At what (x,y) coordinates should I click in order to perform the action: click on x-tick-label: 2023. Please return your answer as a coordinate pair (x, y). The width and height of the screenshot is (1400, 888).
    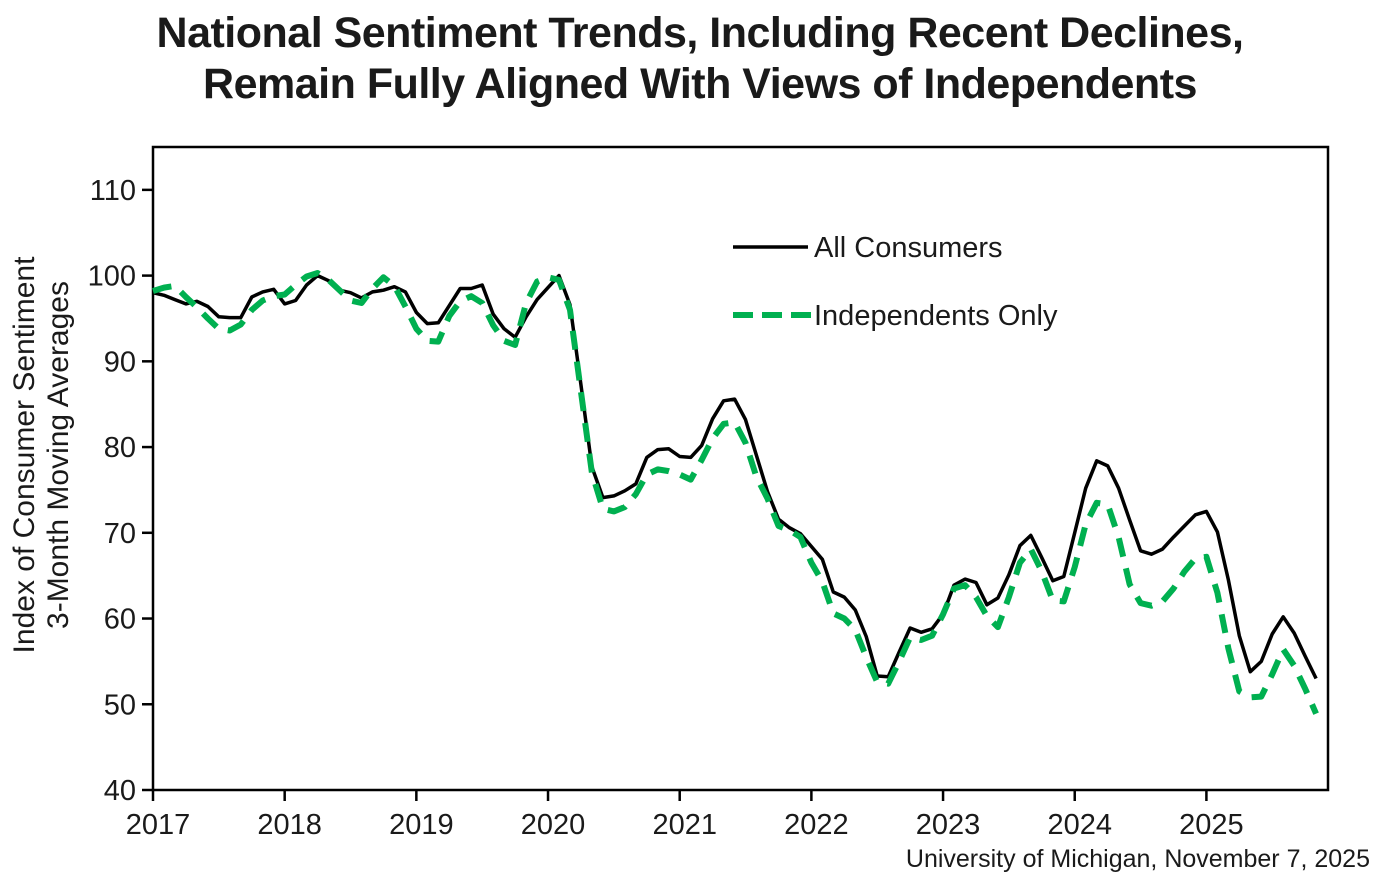
    Looking at the image, I should click on (948, 825).